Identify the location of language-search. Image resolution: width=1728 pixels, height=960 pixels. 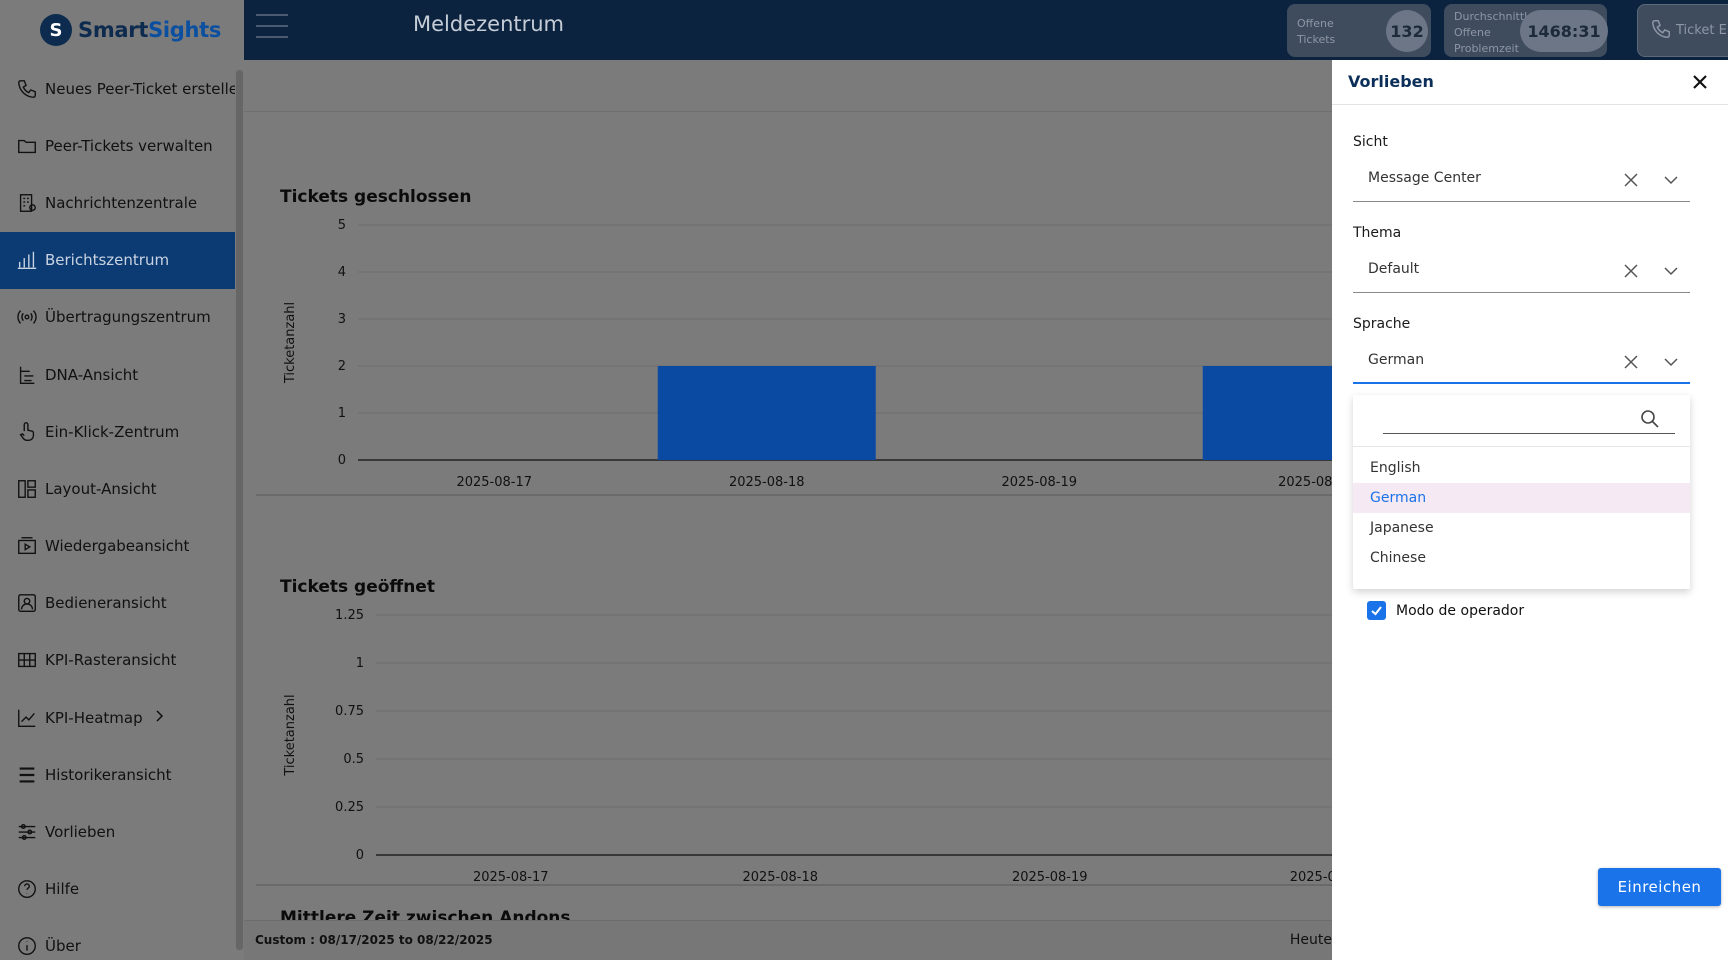
(1521, 421).